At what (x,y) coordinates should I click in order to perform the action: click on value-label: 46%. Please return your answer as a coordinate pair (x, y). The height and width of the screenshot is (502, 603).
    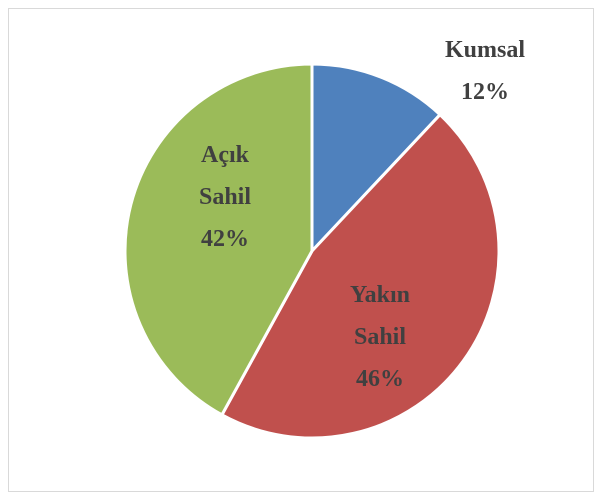
    Looking at the image, I should click on (380, 379).